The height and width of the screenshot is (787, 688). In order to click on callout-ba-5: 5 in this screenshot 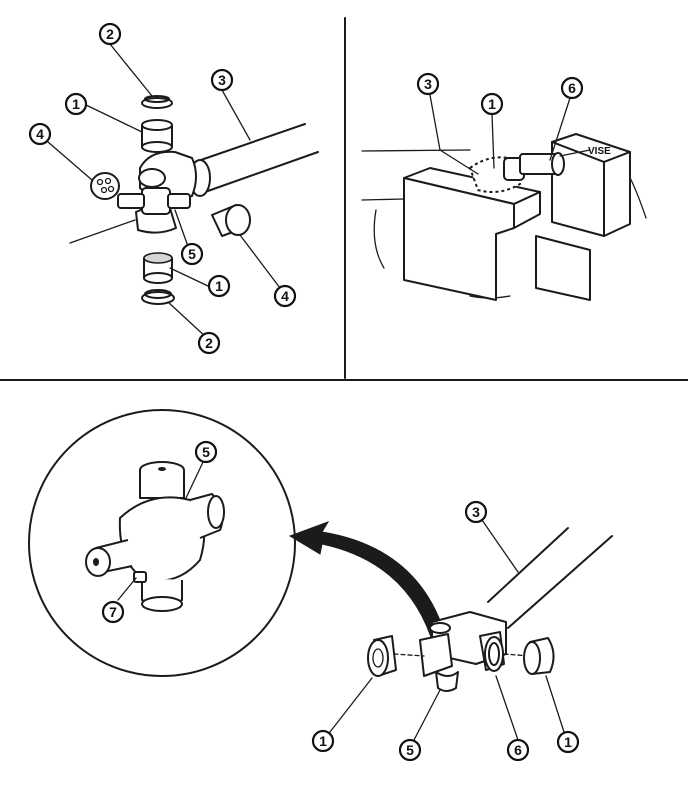, I will do `click(410, 750)`.